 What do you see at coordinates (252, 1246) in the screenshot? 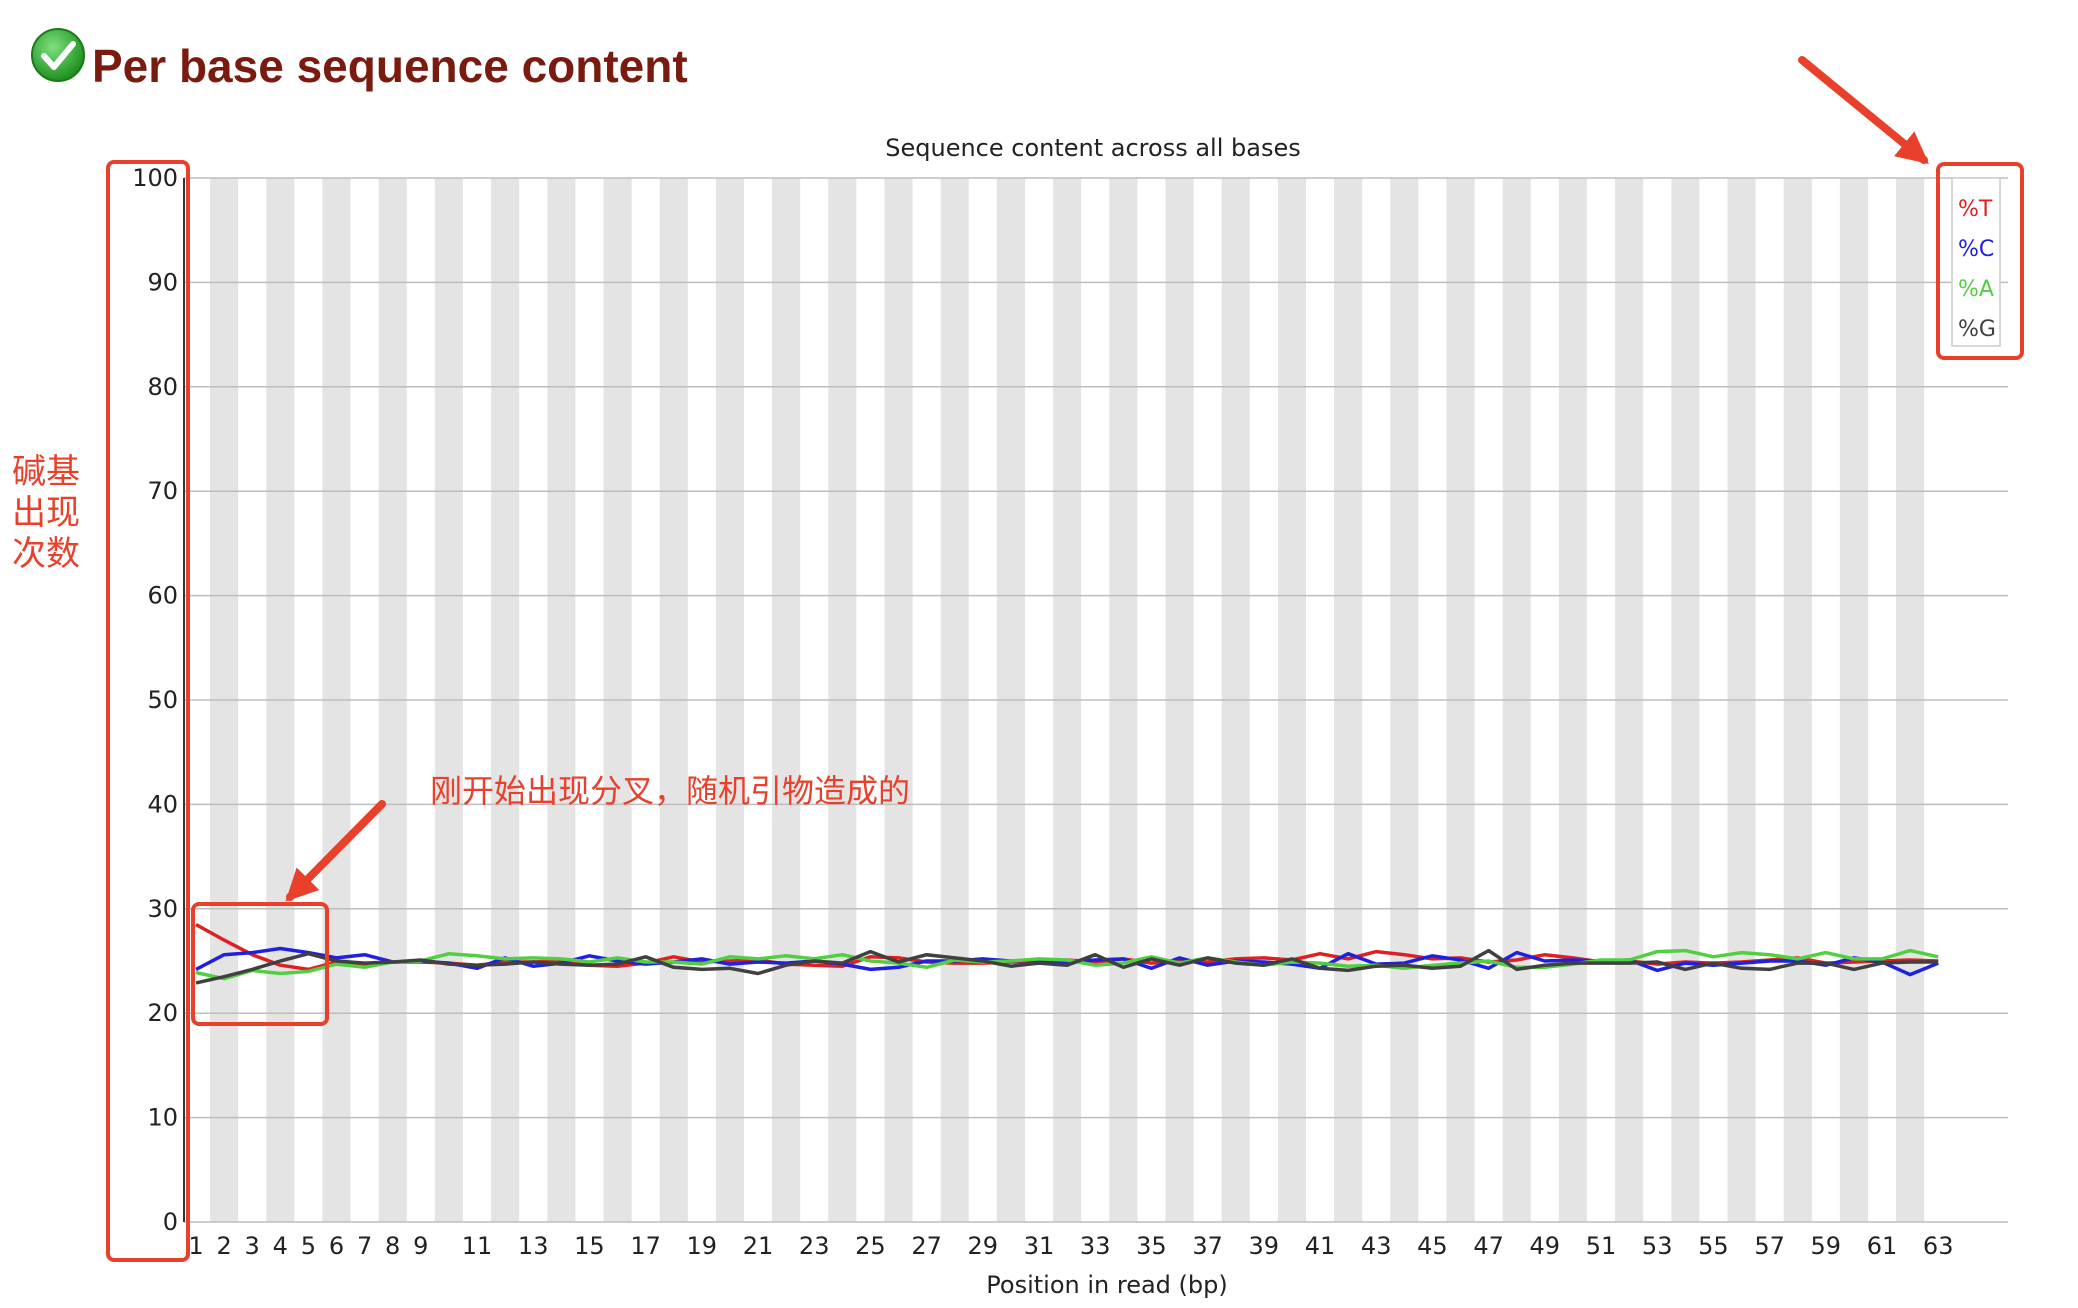
I see `x-tick-label: 3` at bounding box center [252, 1246].